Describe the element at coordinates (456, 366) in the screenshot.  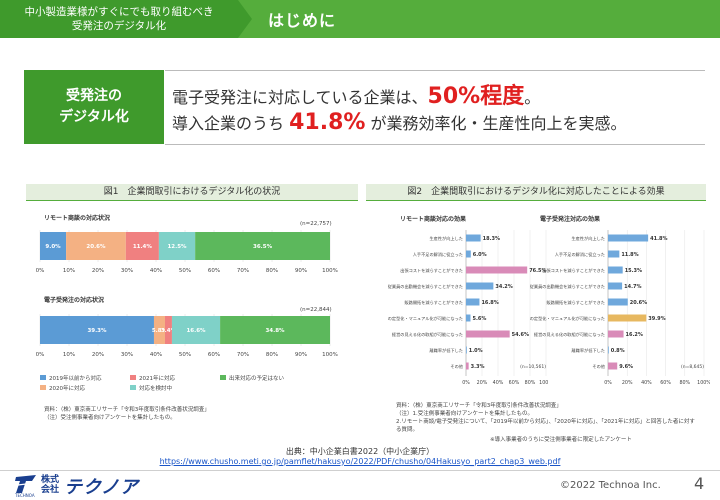
I see `remote-effect-category-8: その他` at that location.